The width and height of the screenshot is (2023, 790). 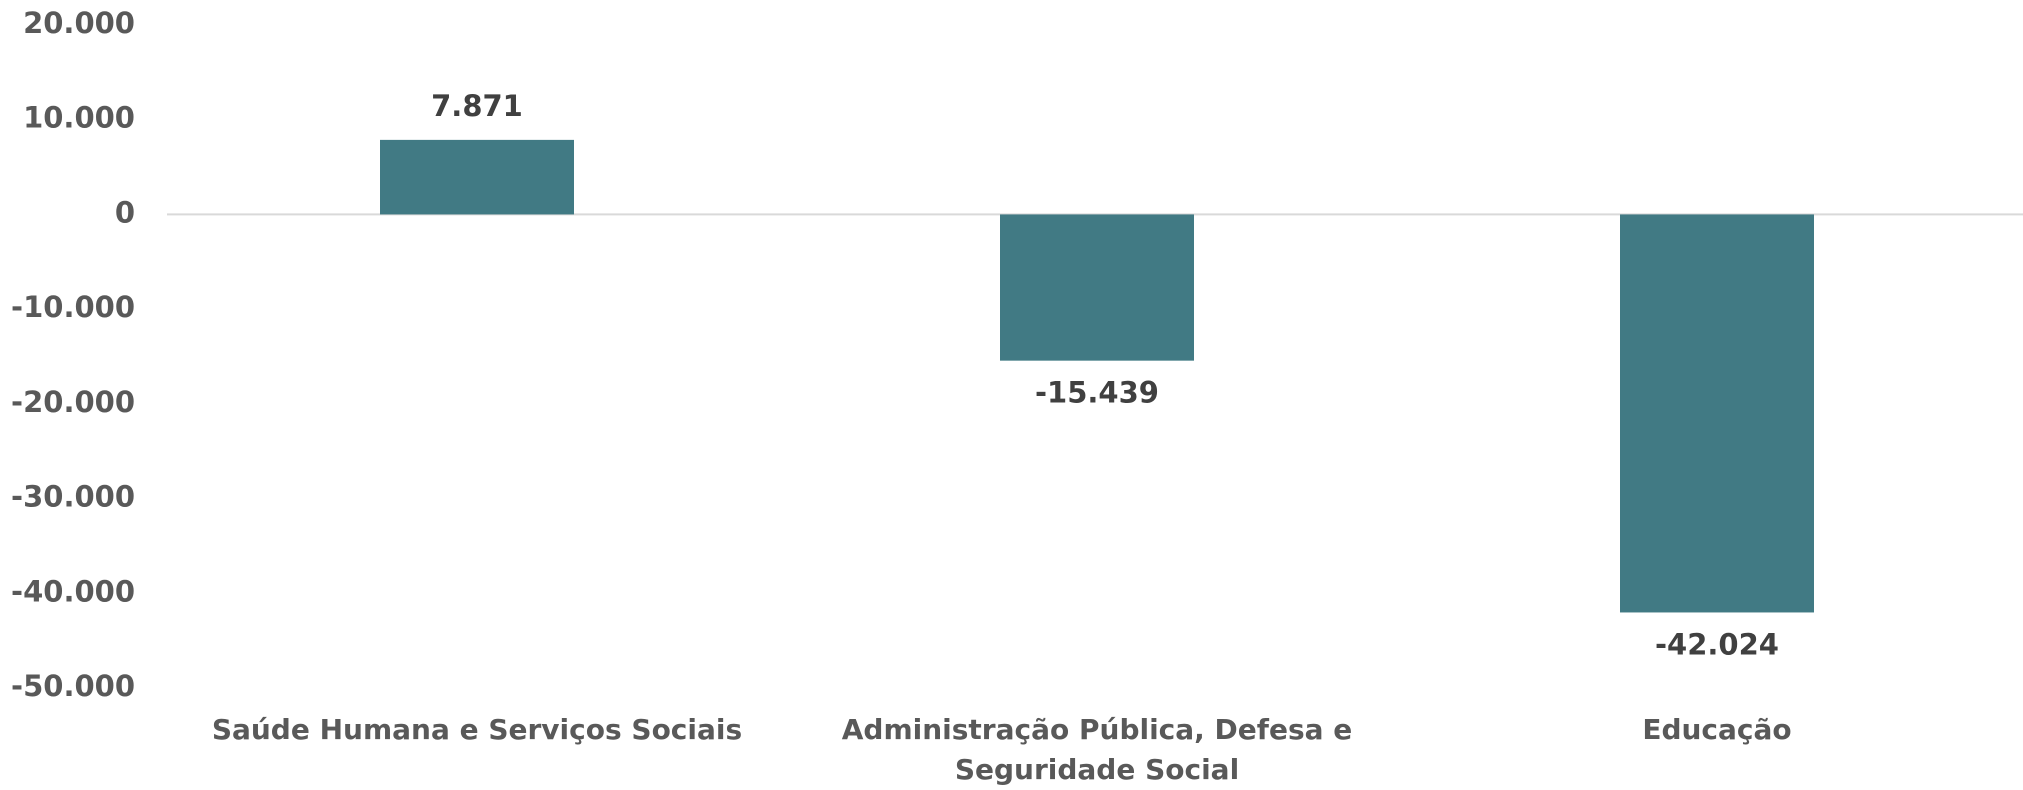 I want to click on y-tick-label: 0, so click(x=125, y=212).